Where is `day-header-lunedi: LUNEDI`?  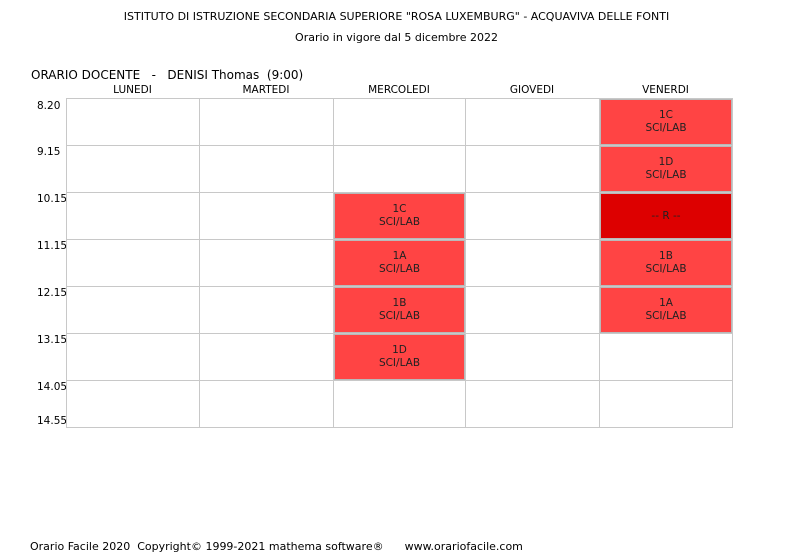
day-header-lunedi: LUNEDI is located at coordinates (132, 90).